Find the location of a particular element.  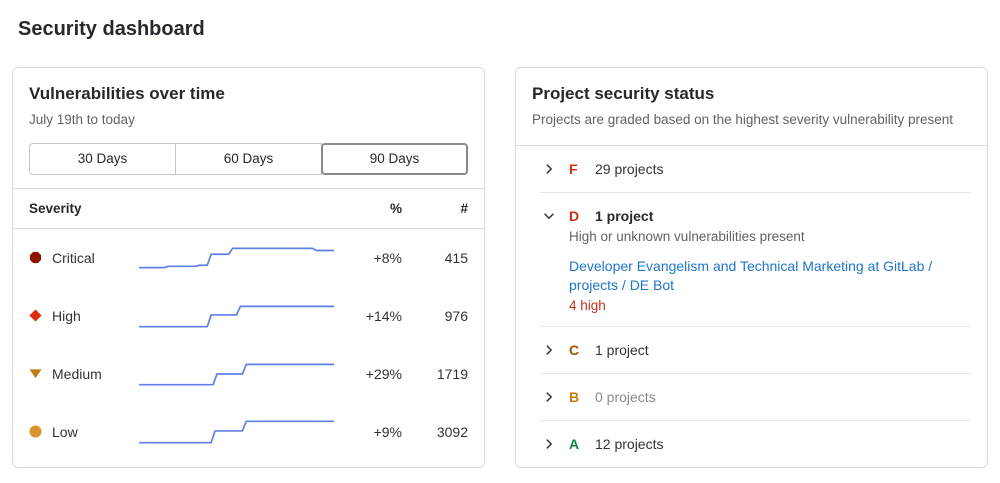

header-count: # is located at coordinates (464, 208).